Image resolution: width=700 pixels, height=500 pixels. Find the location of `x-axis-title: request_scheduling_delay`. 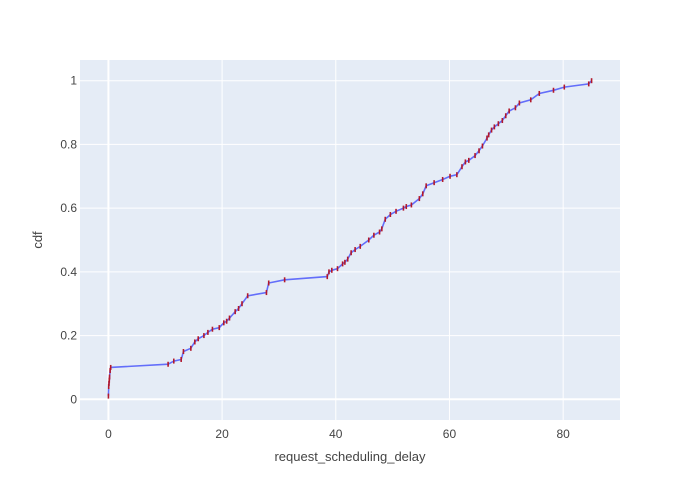

x-axis-title: request_scheduling_delay is located at coordinates (350, 456).